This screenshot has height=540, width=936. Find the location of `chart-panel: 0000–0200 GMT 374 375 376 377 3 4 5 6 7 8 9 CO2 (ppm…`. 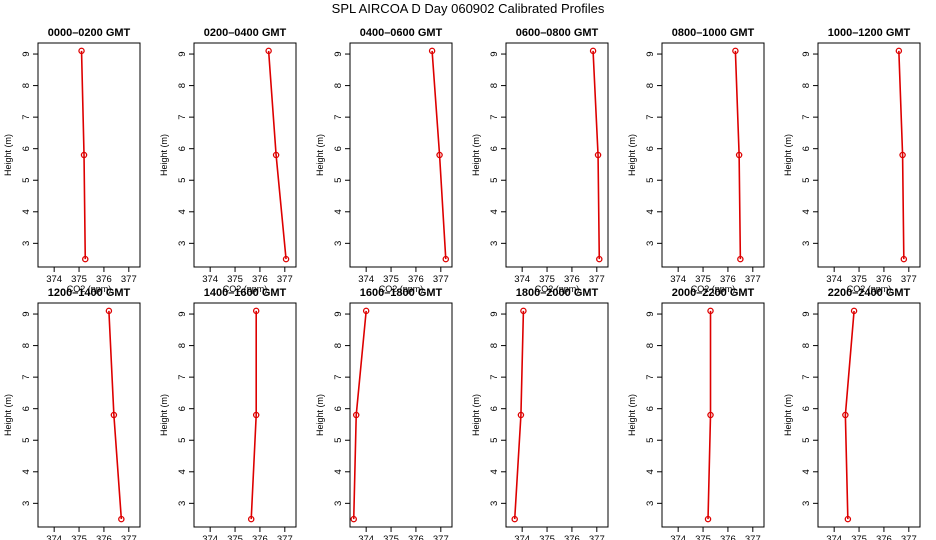

chart-panel: 0000–0200 GMT 374 375 376 377 3 4 5 6 7 8 9 CO2 (ppm… is located at coordinates (72, 160).